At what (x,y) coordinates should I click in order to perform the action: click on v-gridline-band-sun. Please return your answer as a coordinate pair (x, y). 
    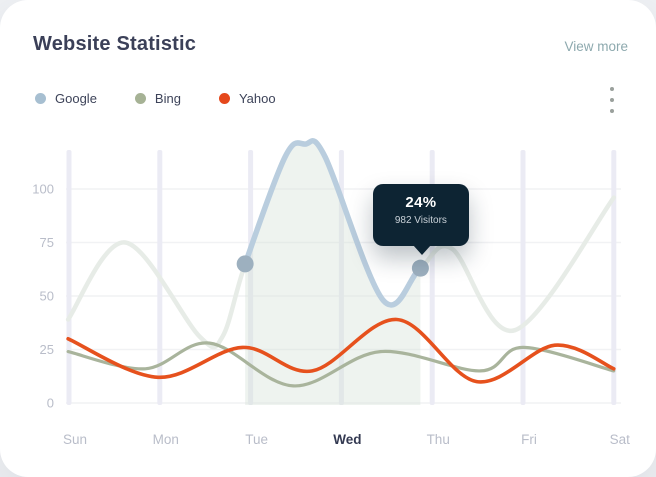
    Looking at the image, I should click on (69, 277).